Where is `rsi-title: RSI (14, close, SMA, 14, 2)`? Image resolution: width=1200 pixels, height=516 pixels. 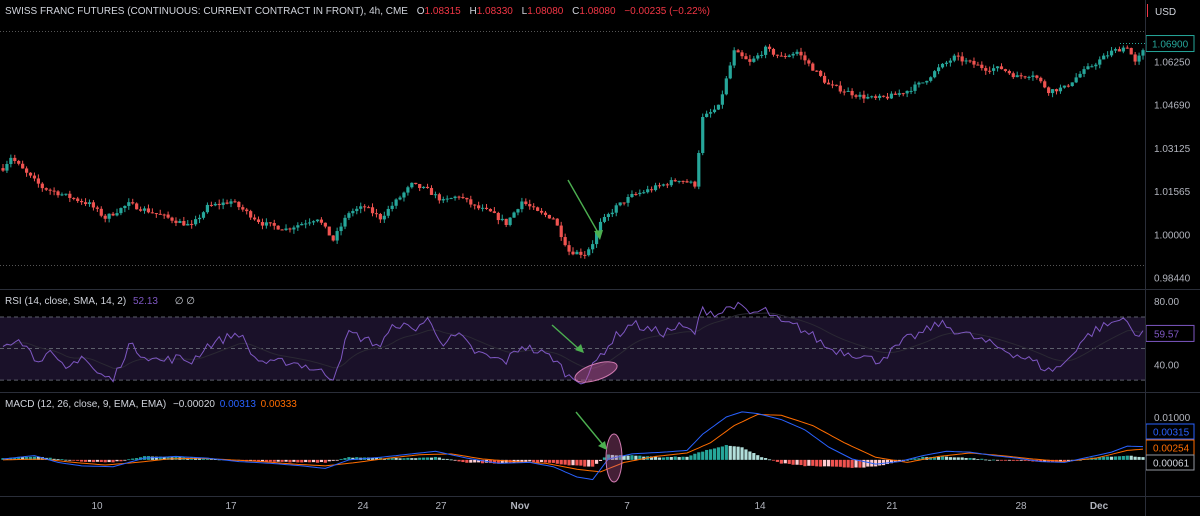 rsi-title: RSI (14, close, SMA, 14, 2) is located at coordinates (66, 301).